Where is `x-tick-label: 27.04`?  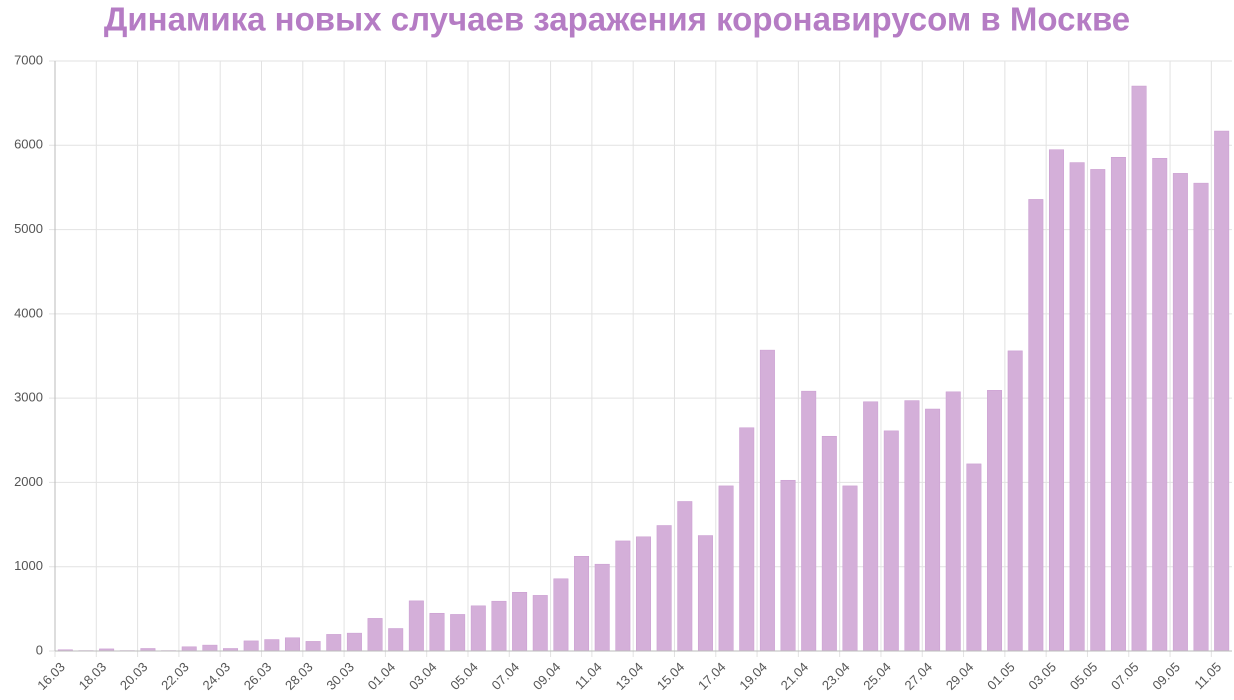 x-tick-label: 27.04 is located at coordinates (919, 676).